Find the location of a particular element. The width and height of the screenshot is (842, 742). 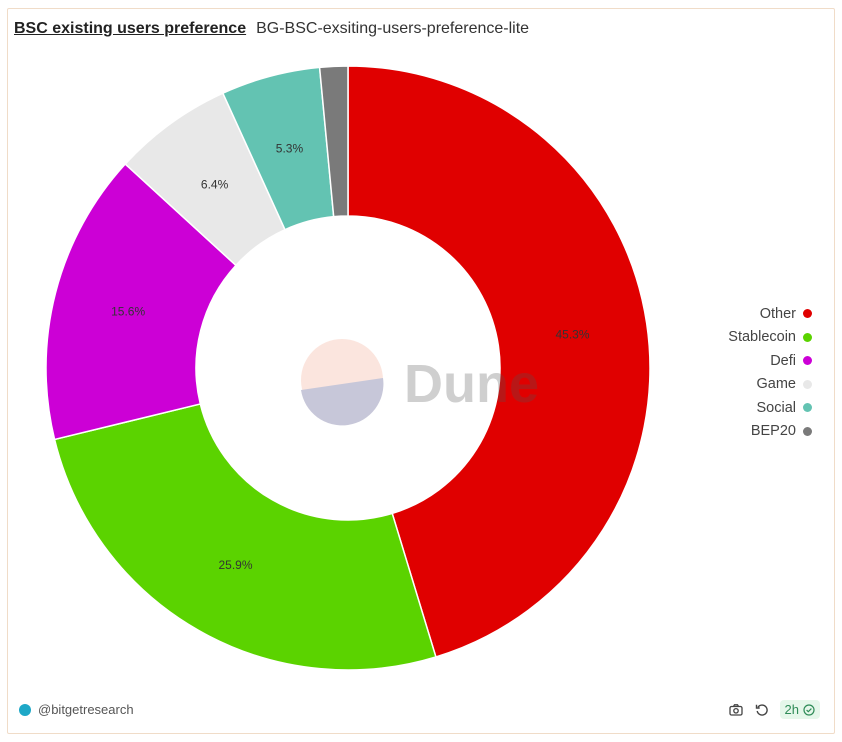

watermark-text: Dune is located at coordinates (471, 384).